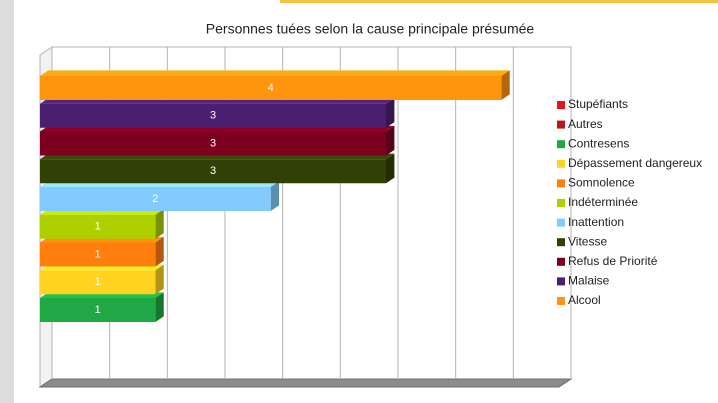 This screenshot has height=403, width=718. What do you see at coordinates (601, 183) in the screenshot?
I see `legend-label: Somnolence` at bounding box center [601, 183].